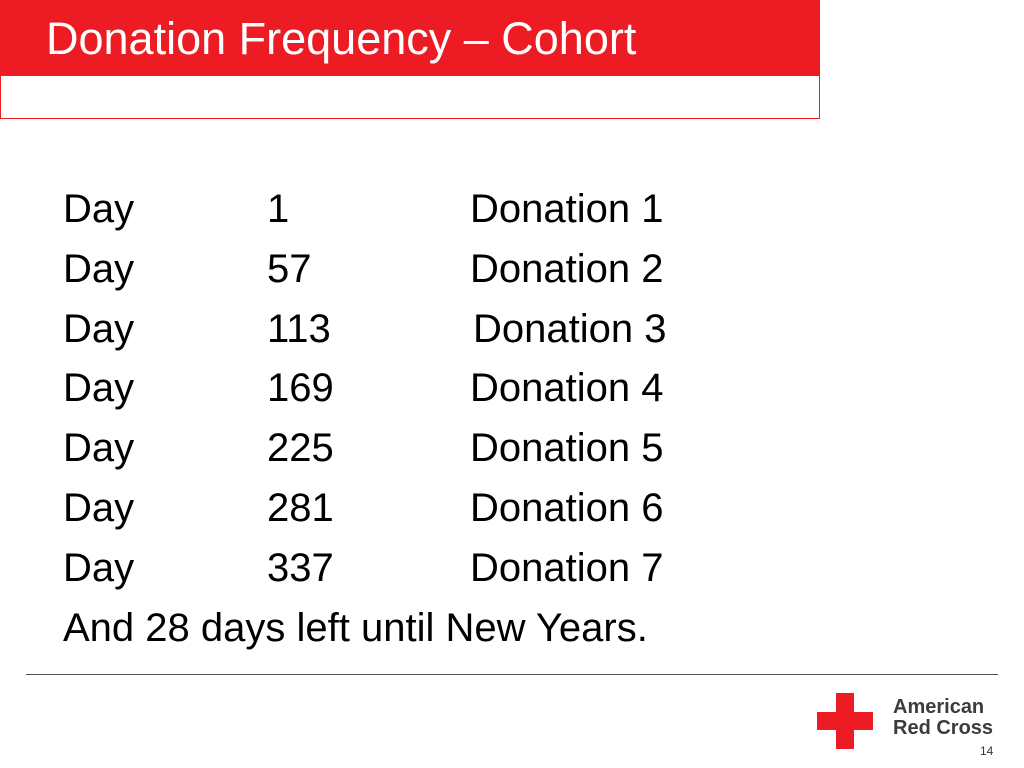  Describe the element at coordinates (567, 507) in the screenshot. I see `donation-label: Donation 6` at that location.